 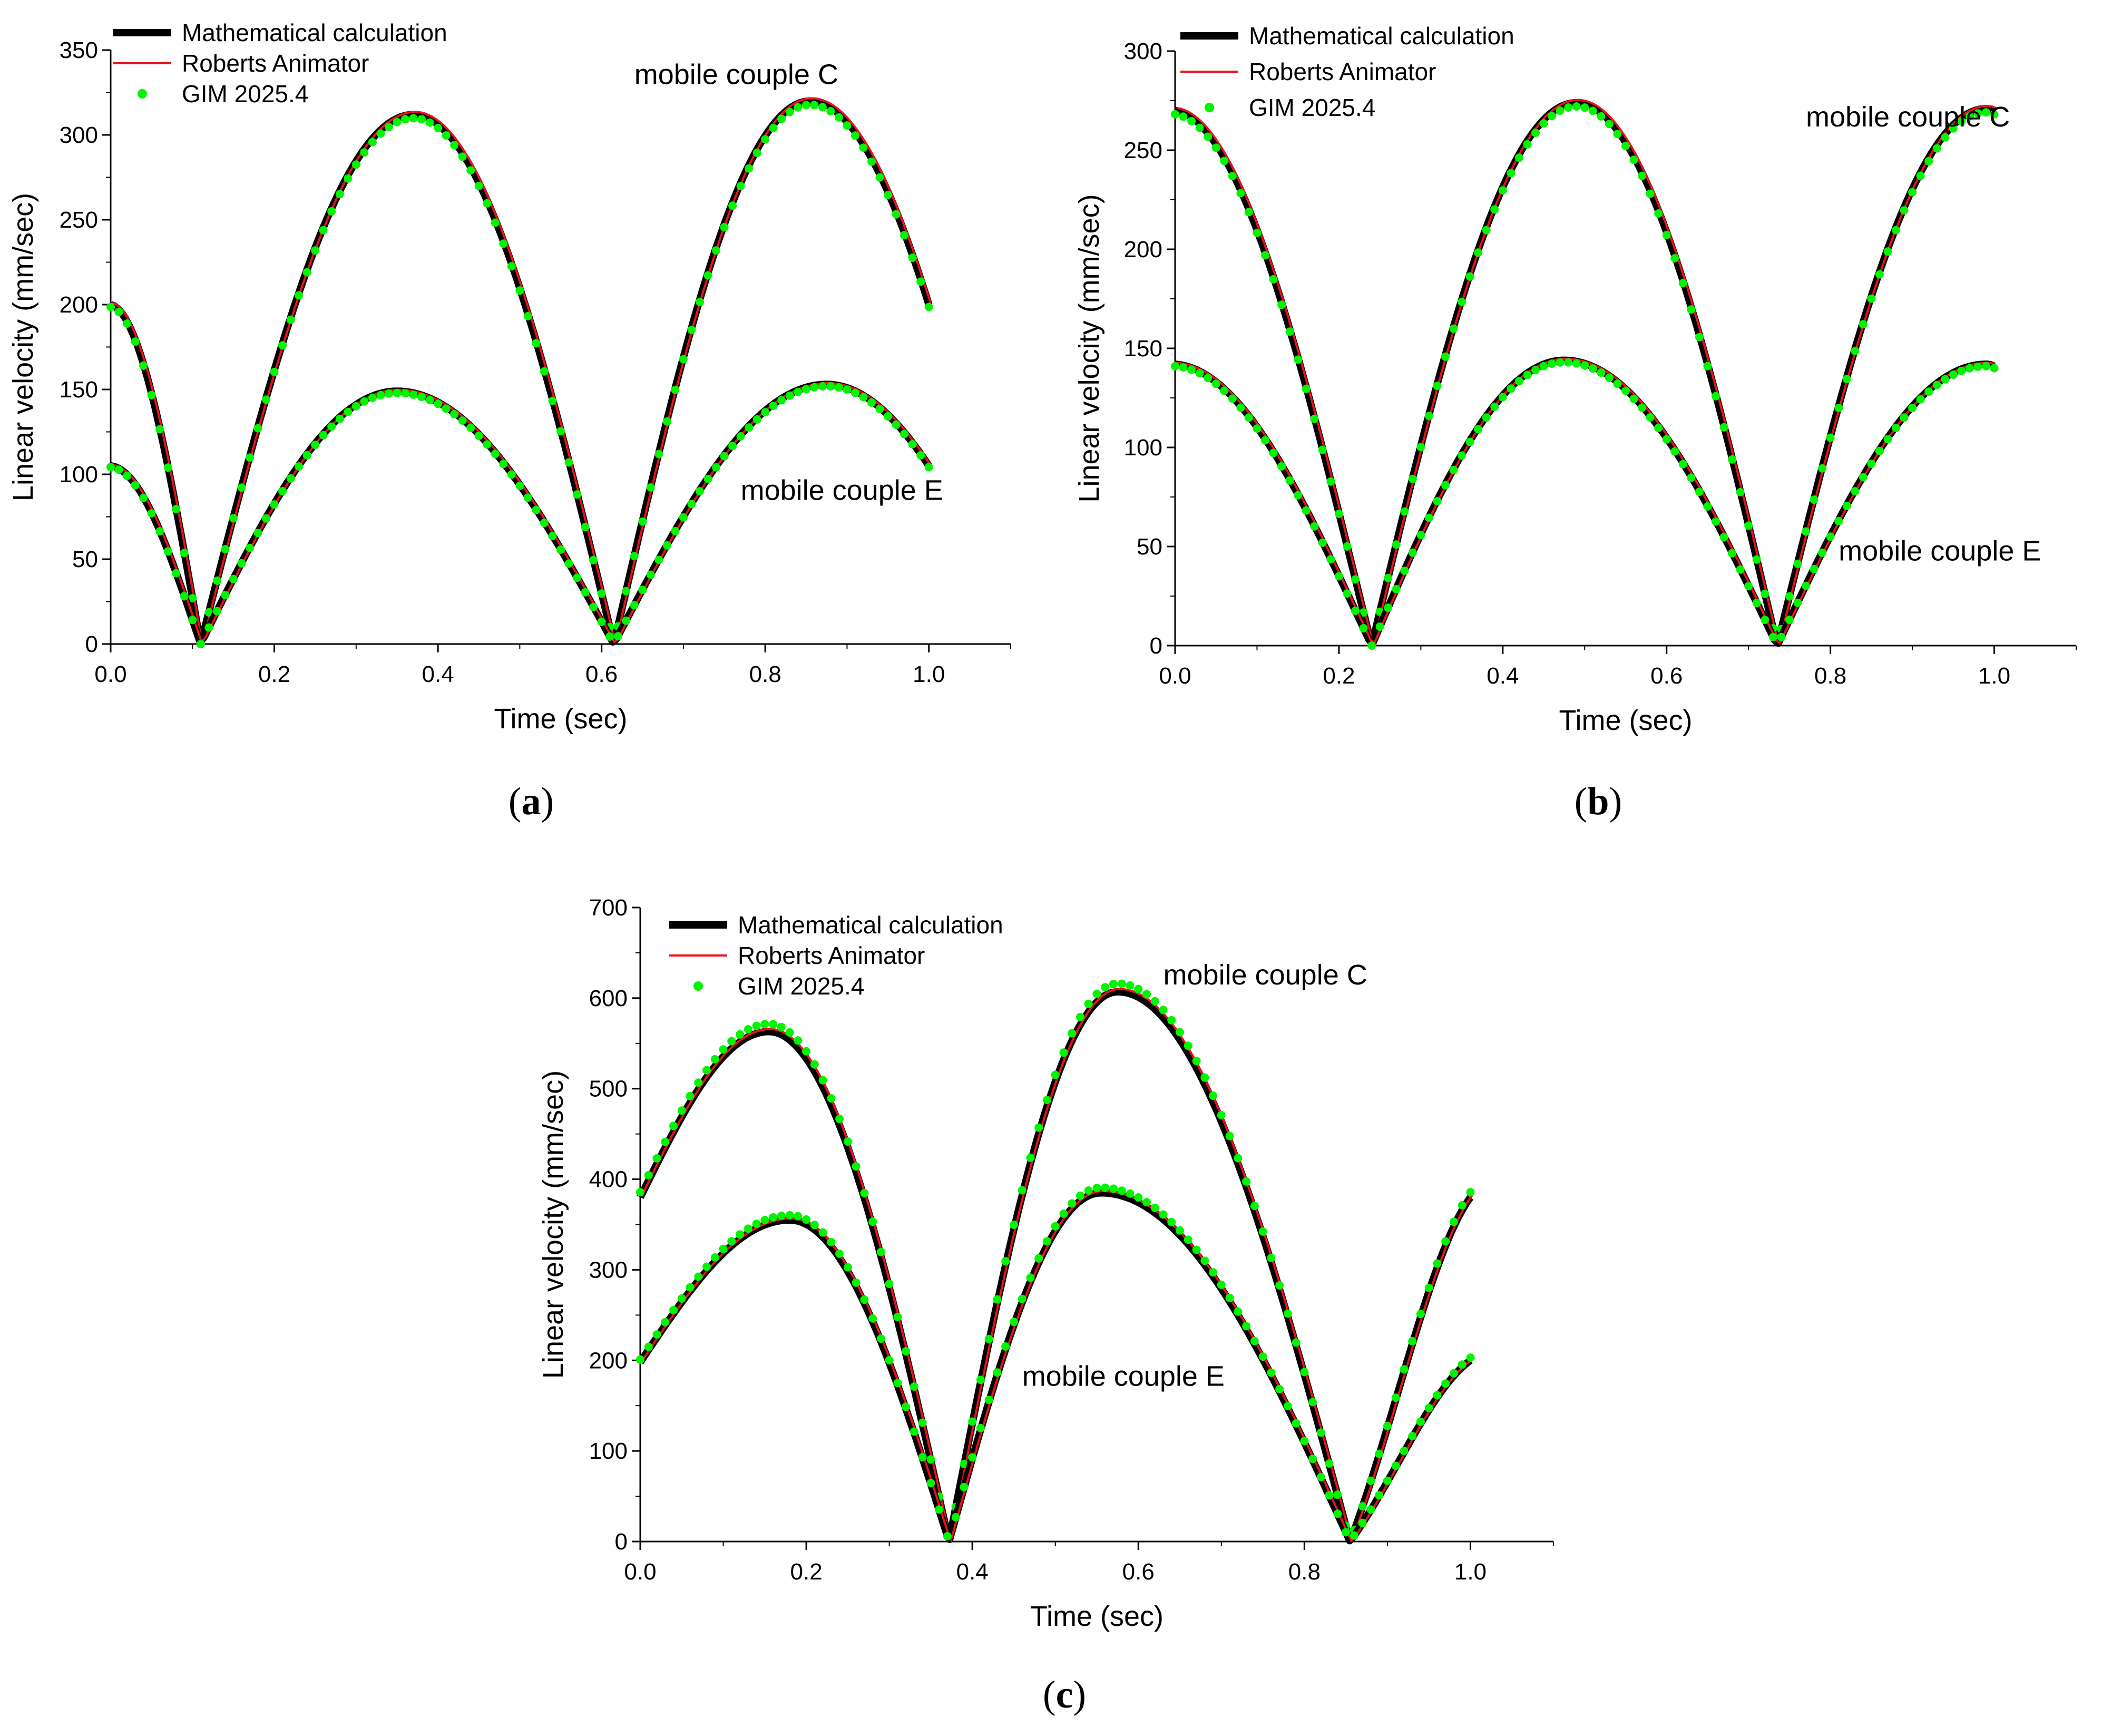 I want to click on x-tick-label: 0.8, so click(x=1304, y=1572).